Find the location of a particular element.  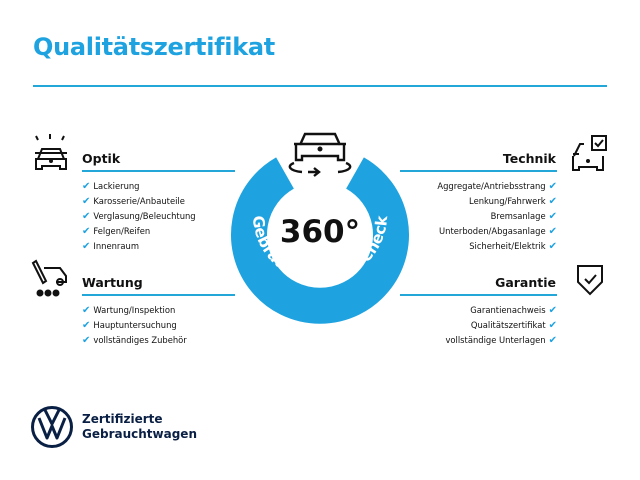

item-label: Sicherheit/Elektrik is located at coordinates (507, 246).